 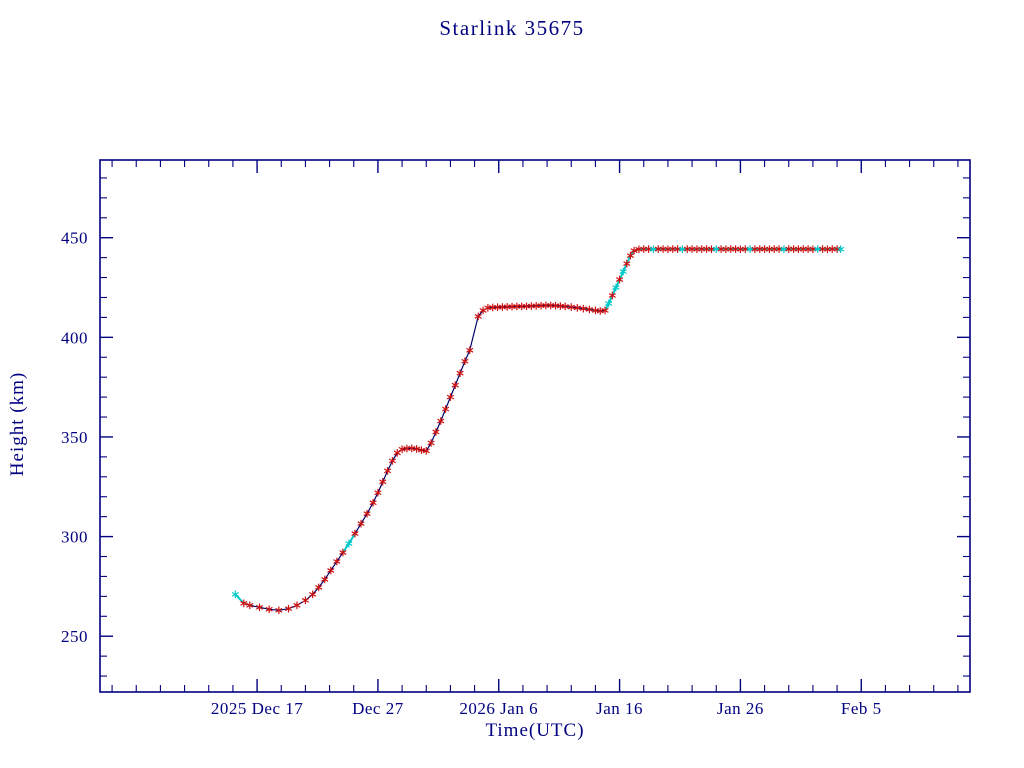 What do you see at coordinates (512, 28) in the screenshot?
I see `chart-title: Starlink 35675` at bounding box center [512, 28].